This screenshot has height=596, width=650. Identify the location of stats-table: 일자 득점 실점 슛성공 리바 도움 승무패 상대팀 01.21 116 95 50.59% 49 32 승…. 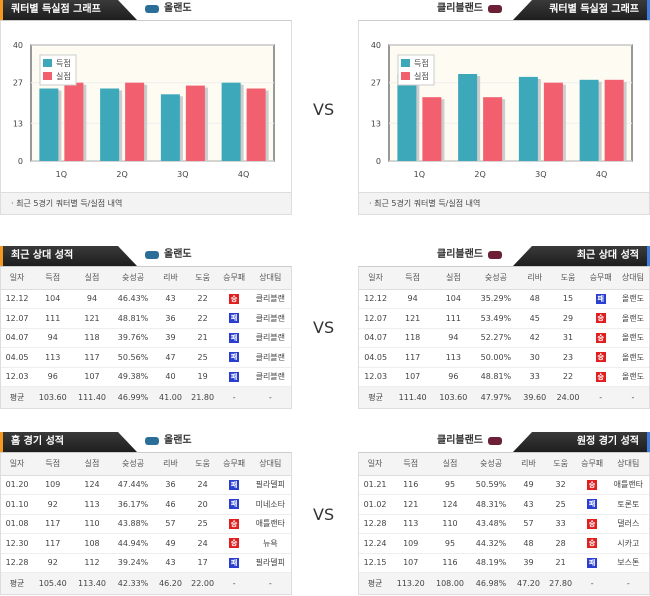
(504, 523).